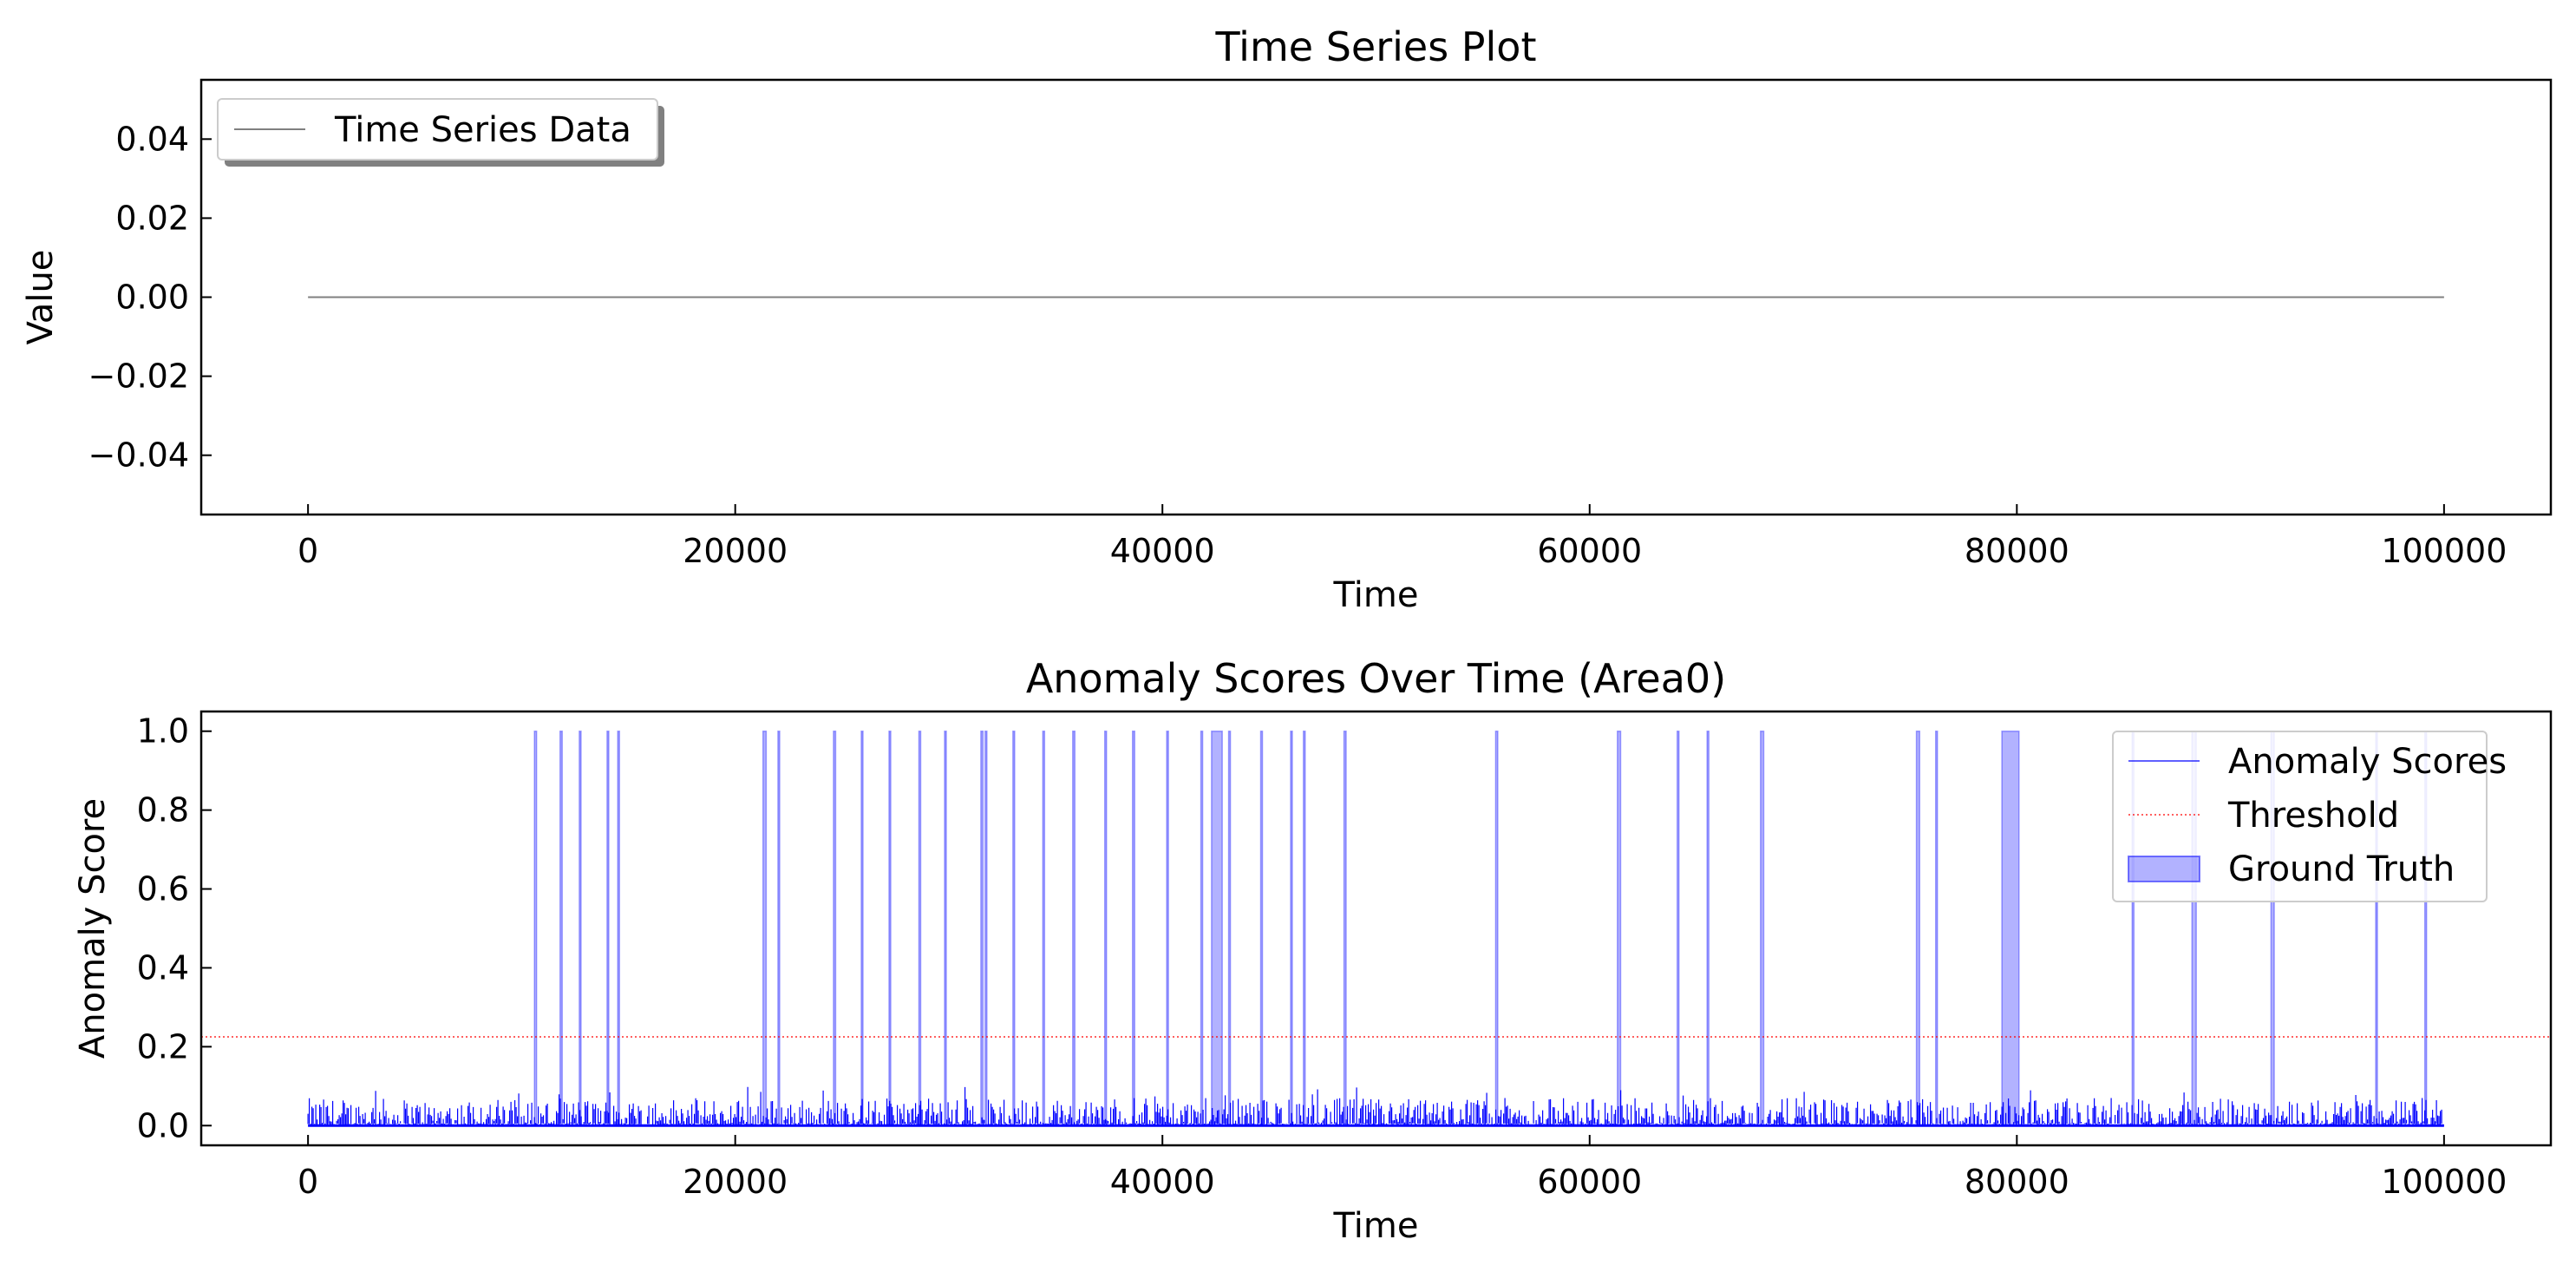 Image resolution: width=2576 pixels, height=1272 pixels. I want to click on legend: Time Series Data, so click(440, 132).